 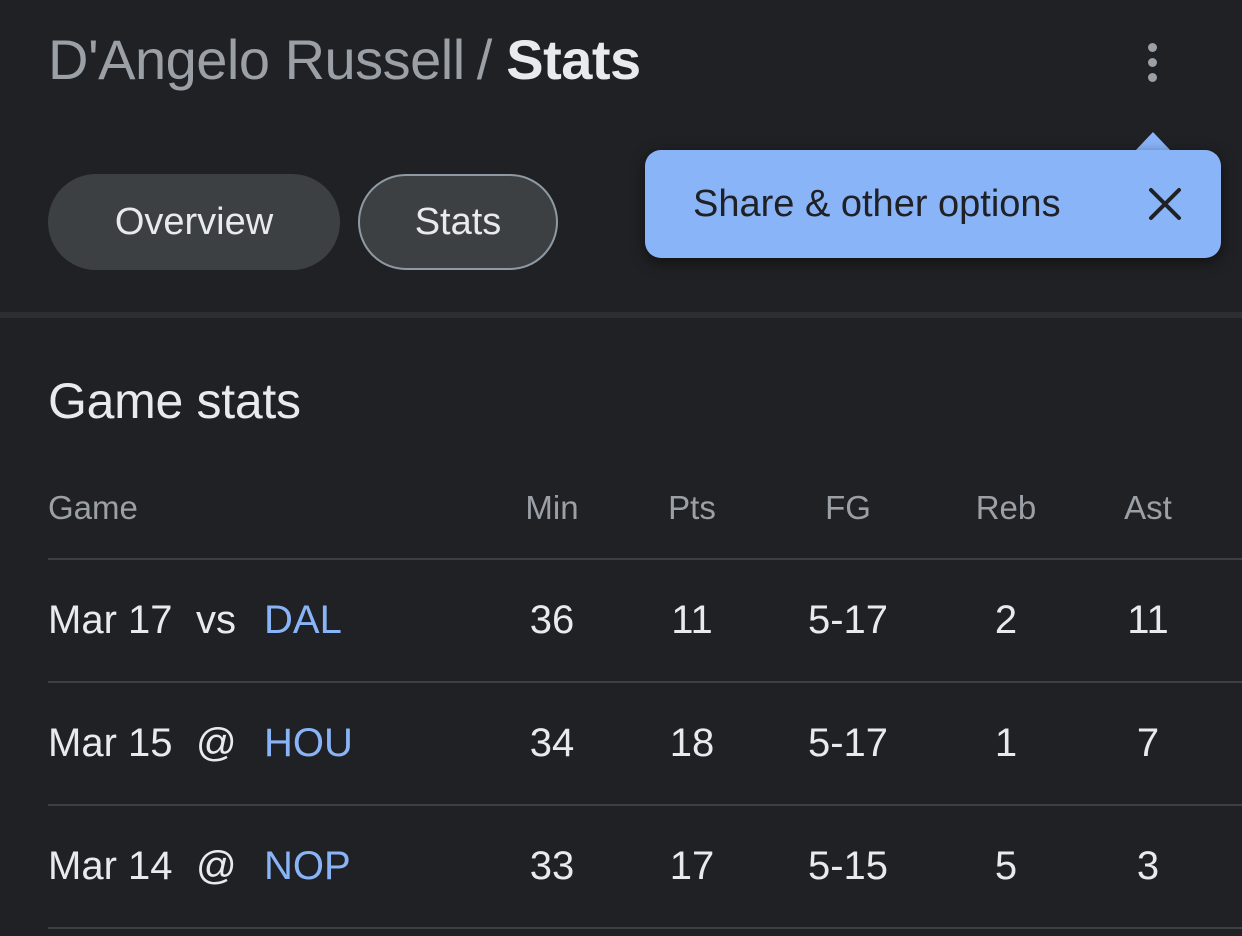 What do you see at coordinates (1148, 507) in the screenshot?
I see `col-ast: Ast` at bounding box center [1148, 507].